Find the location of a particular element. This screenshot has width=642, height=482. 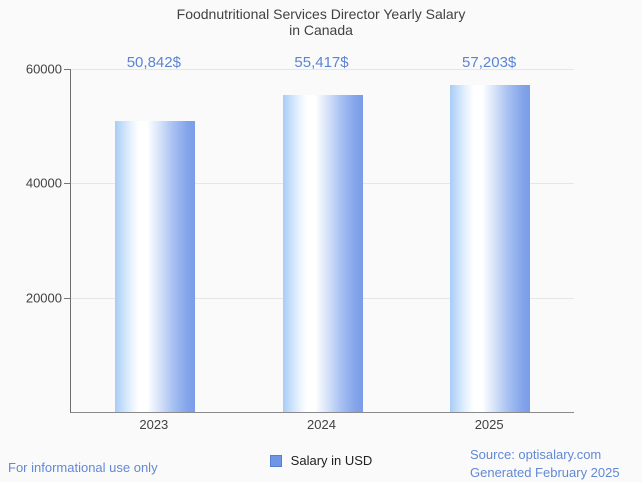

bar-value-label: 55,417$ is located at coordinates (321, 62).